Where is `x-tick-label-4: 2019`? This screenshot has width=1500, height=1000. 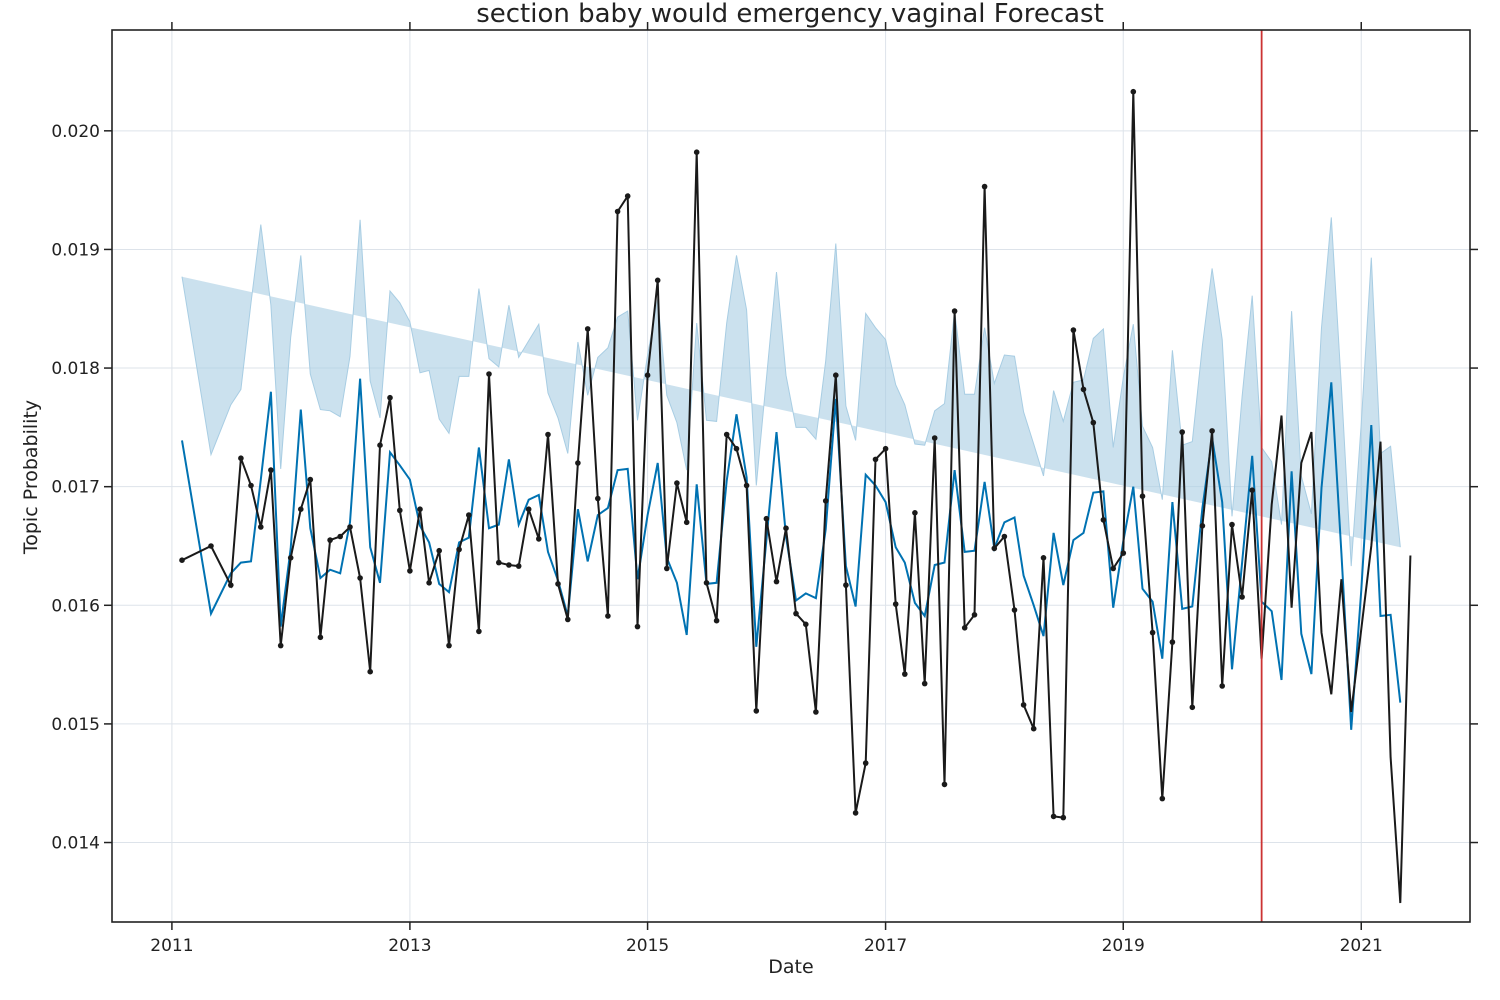 x-tick-label-4: 2019 is located at coordinates (1123, 946).